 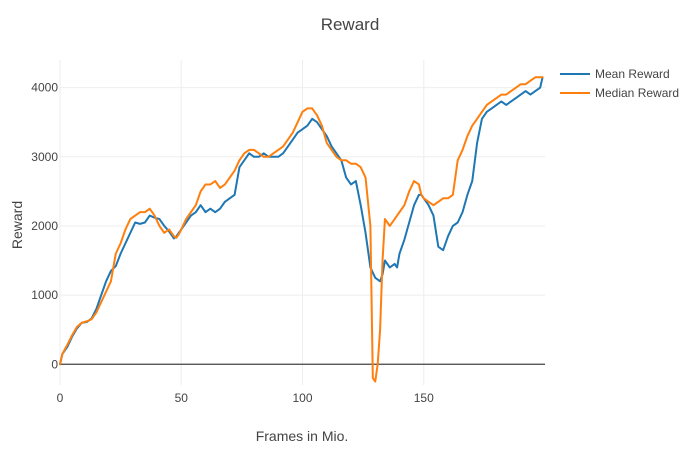 What do you see at coordinates (17, 225) in the screenshot?
I see `y-axis-label: Reward` at bounding box center [17, 225].